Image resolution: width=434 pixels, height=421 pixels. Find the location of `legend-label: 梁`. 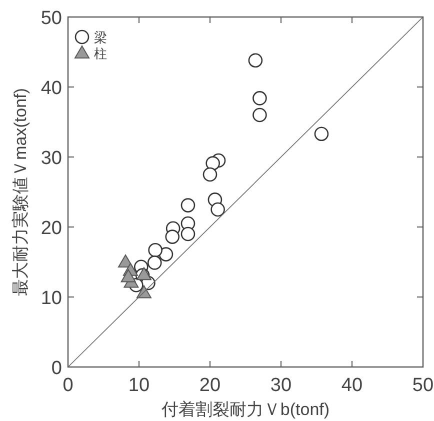

legend-label: 梁 is located at coordinates (100, 37).